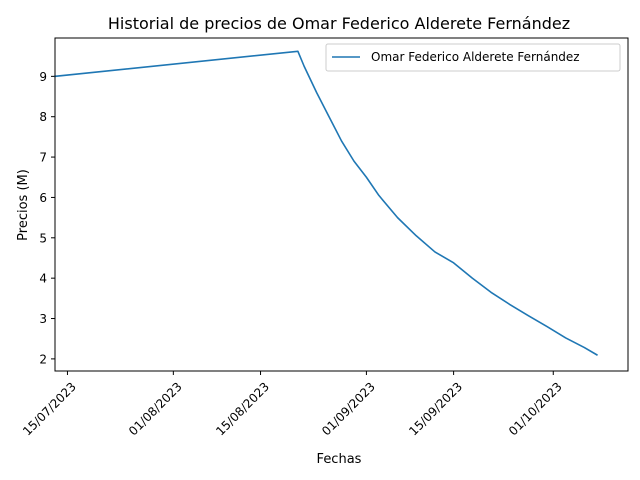 Image resolution: width=640 pixels, height=480 pixels. What do you see at coordinates (339, 459) in the screenshot?
I see `x-axis-label: Fechas` at bounding box center [339, 459].